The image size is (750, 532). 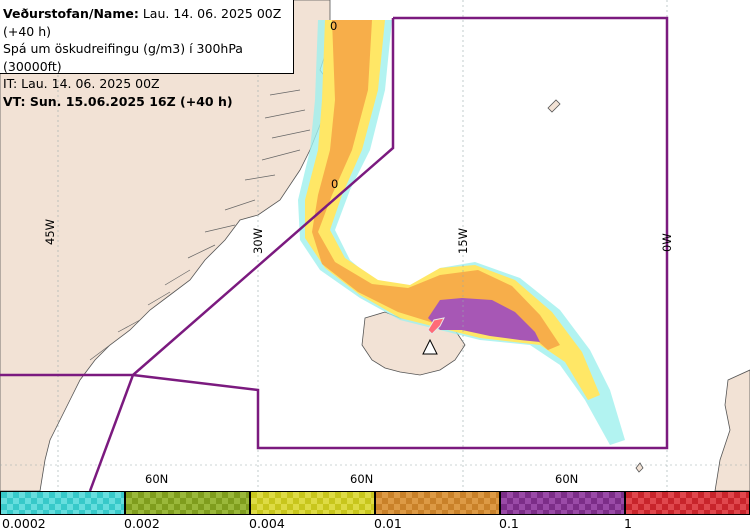 What do you see at coordinates (430, 346) in the screenshot?
I see `volcano-marker` at bounding box center [430, 346].